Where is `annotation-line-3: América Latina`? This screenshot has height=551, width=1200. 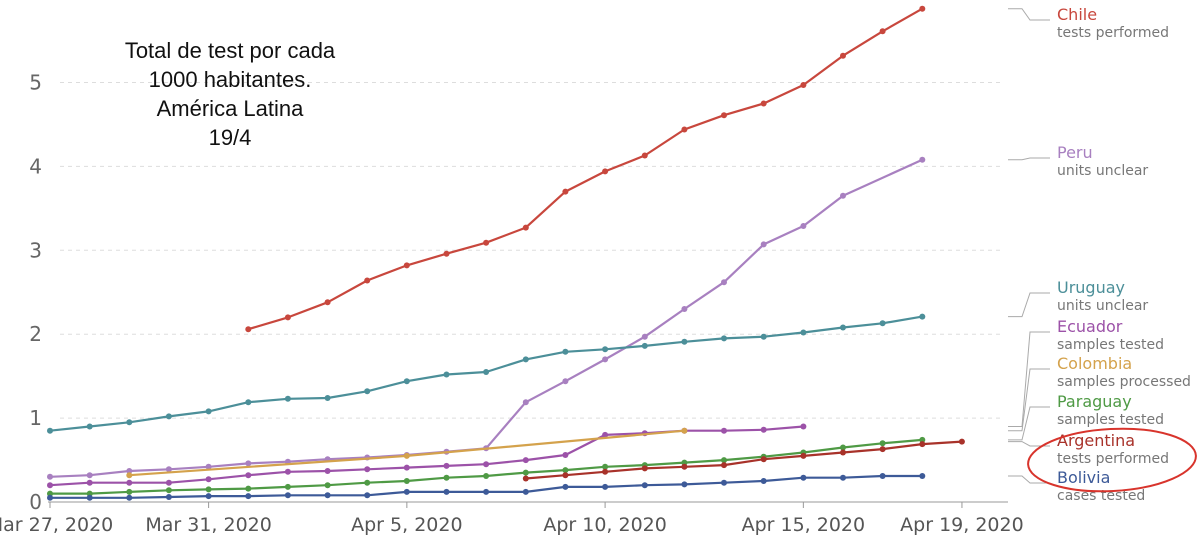
annotation-line-3: América Latina is located at coordinates (231, 108).